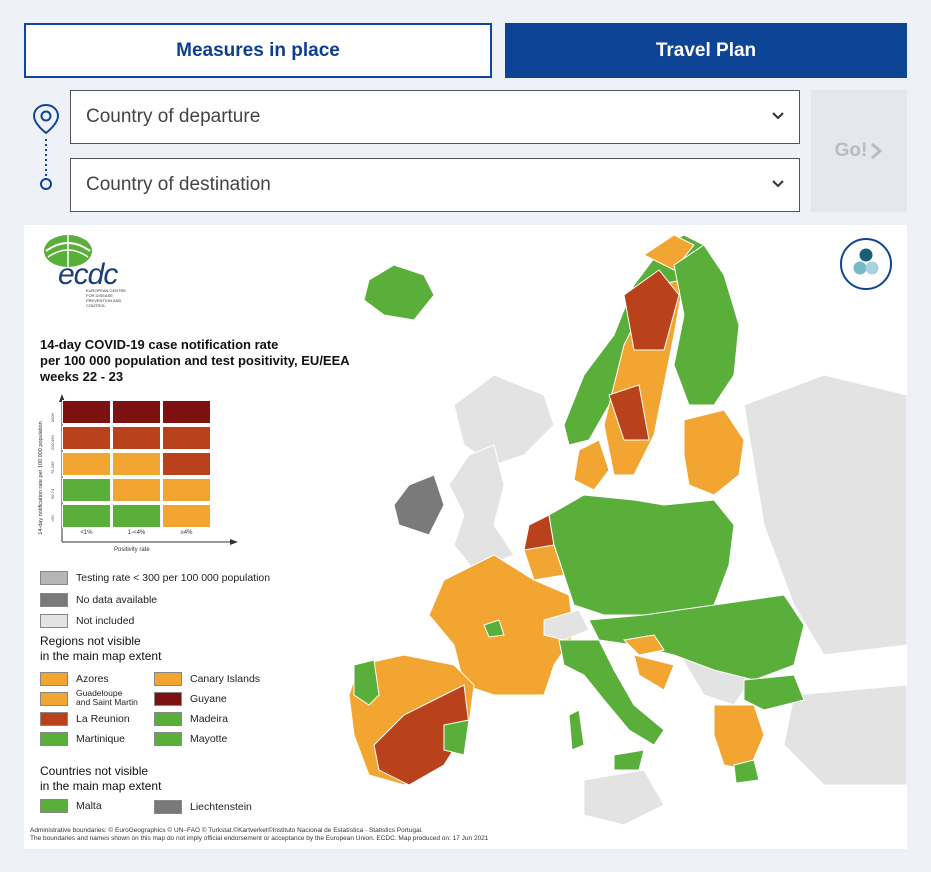  Describe the element at coordinates (103, 719) in the screenshot. I see `region-reunion-label: La Reunion` at that location.